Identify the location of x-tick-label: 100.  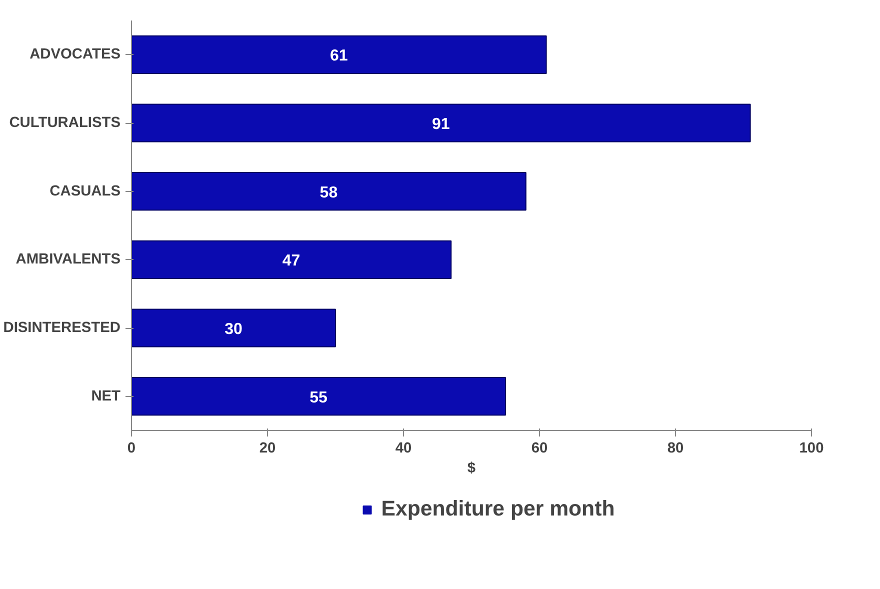
(811, 448).